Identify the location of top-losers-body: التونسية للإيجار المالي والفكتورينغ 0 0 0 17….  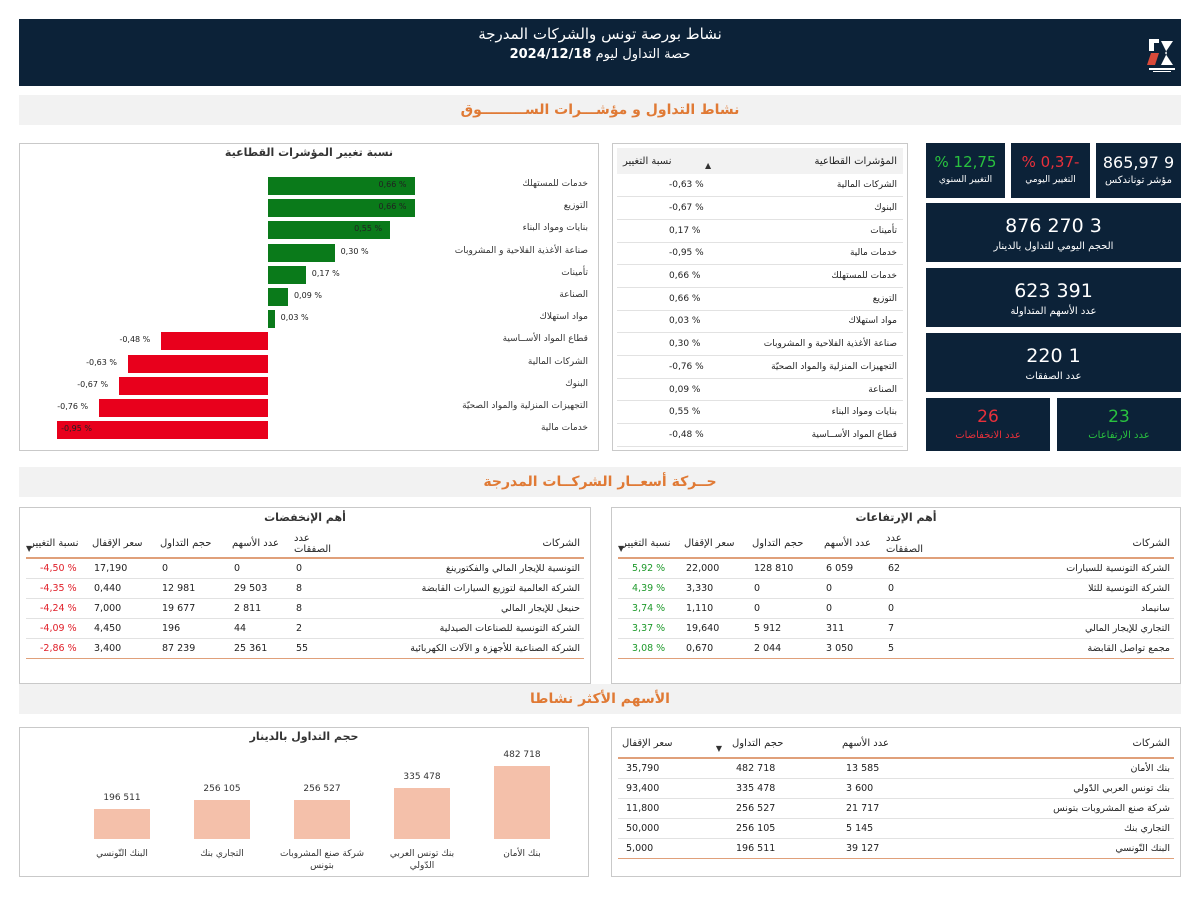
(305, 608).